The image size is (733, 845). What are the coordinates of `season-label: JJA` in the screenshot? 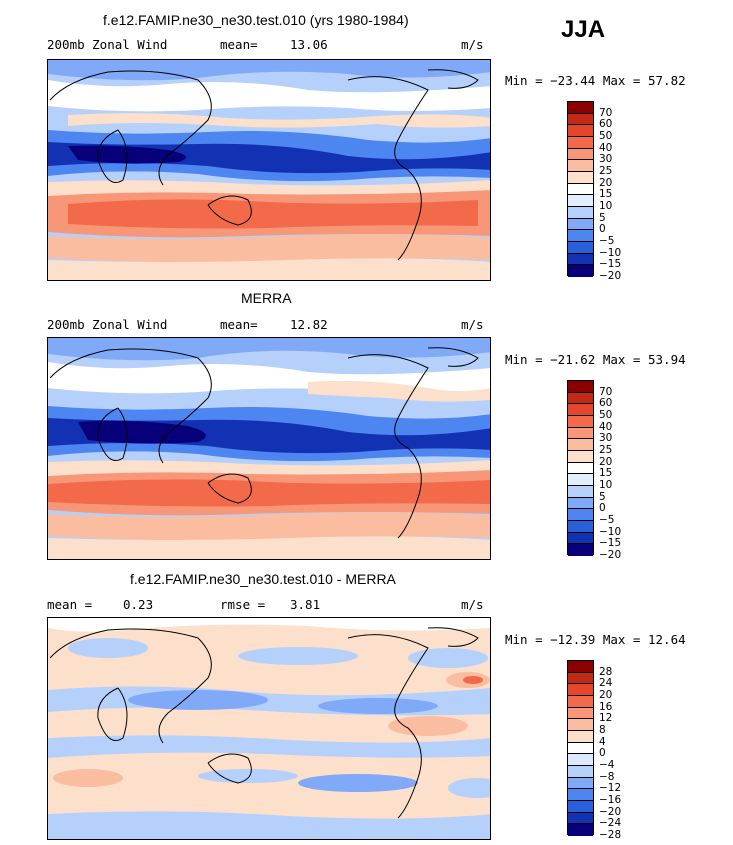 It's located at (583, 29).